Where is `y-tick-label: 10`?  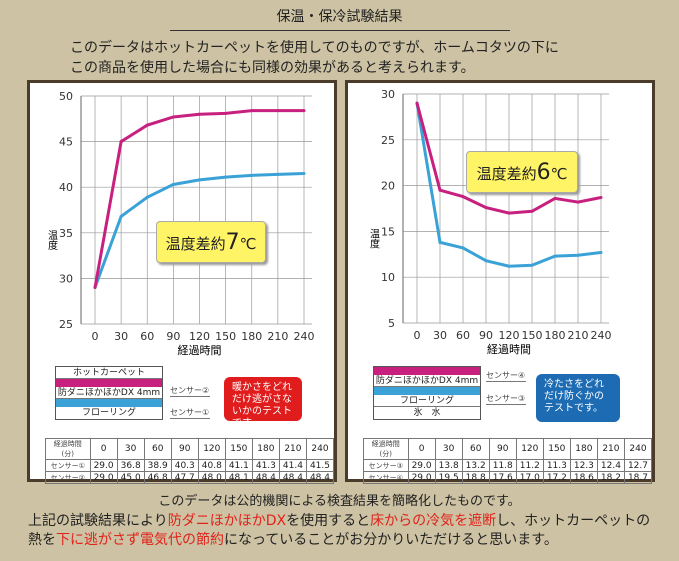
y-tick-label: 10 is located at coordinates (388, 277).